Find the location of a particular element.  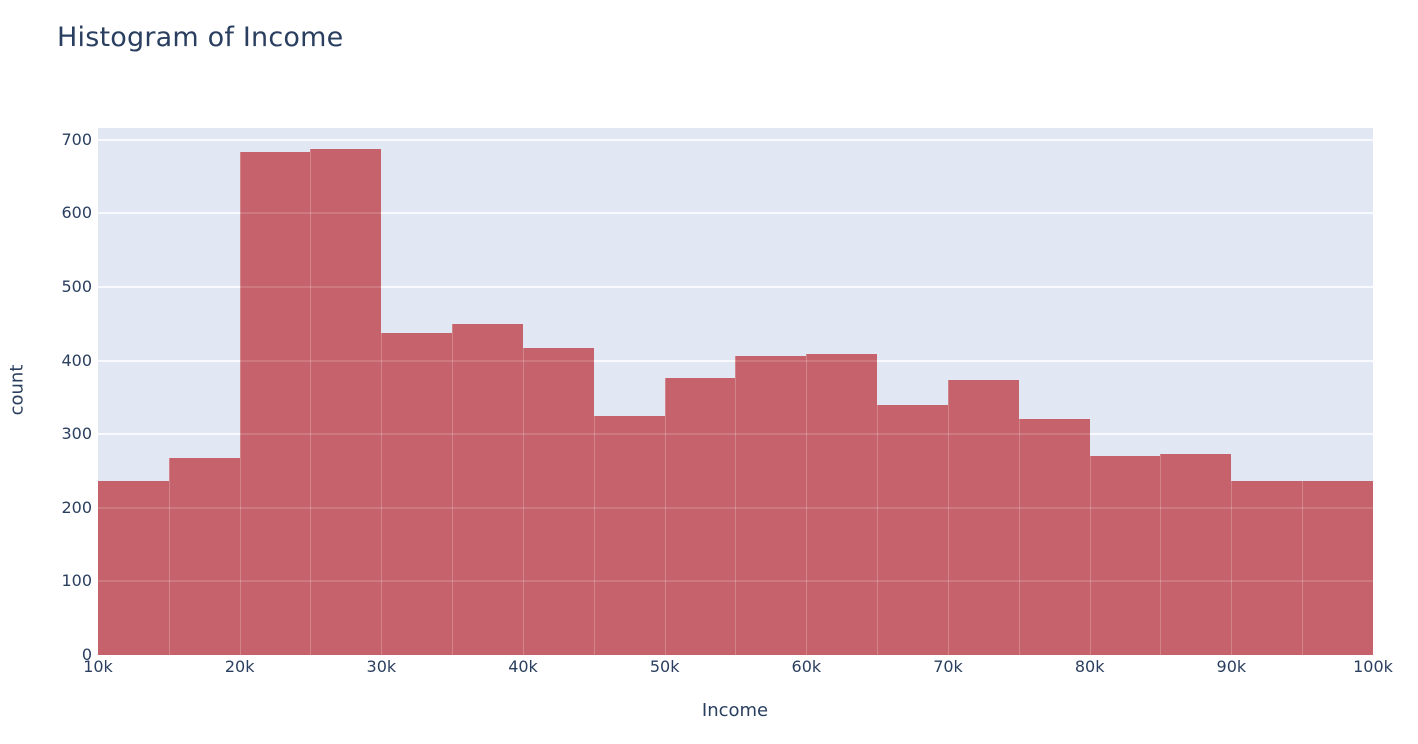

x-axis-ticks: 10k 20k 30k 40k 50k 60k 70k 80k 90k 100k is located at coordinates (738, 668).